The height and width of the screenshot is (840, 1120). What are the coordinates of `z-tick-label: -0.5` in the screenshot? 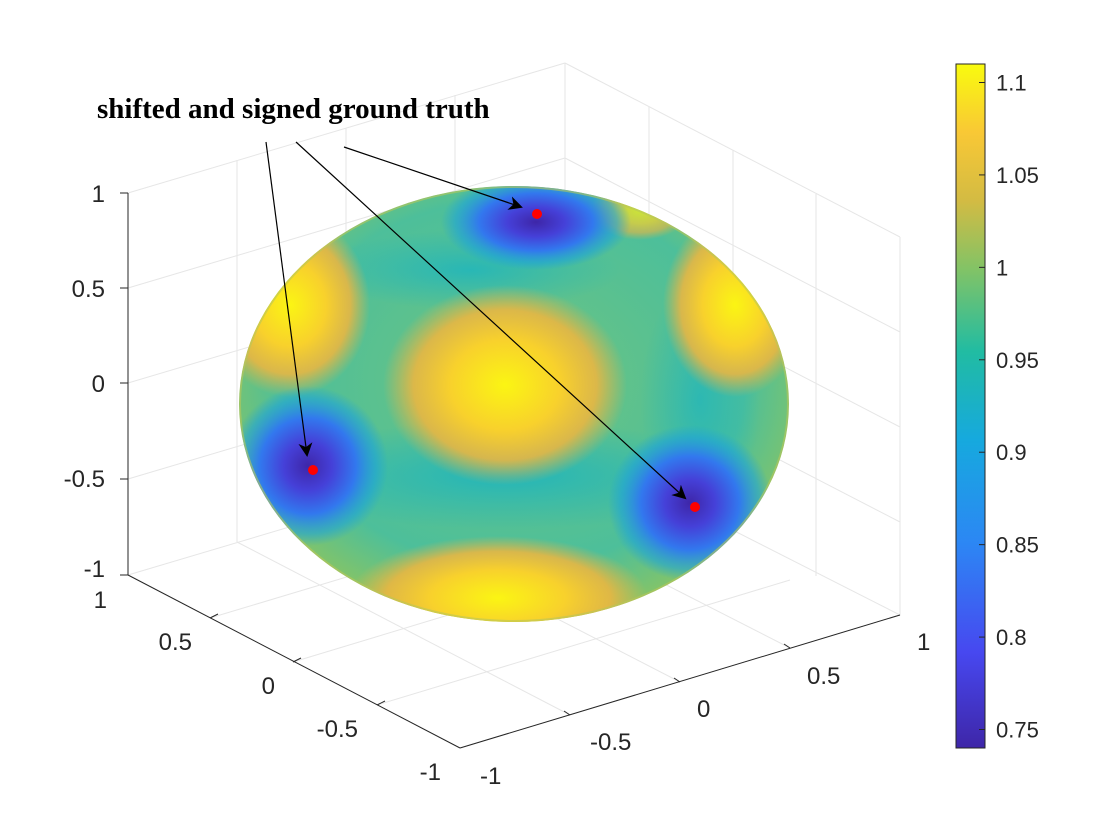 It's located at (84, 479).